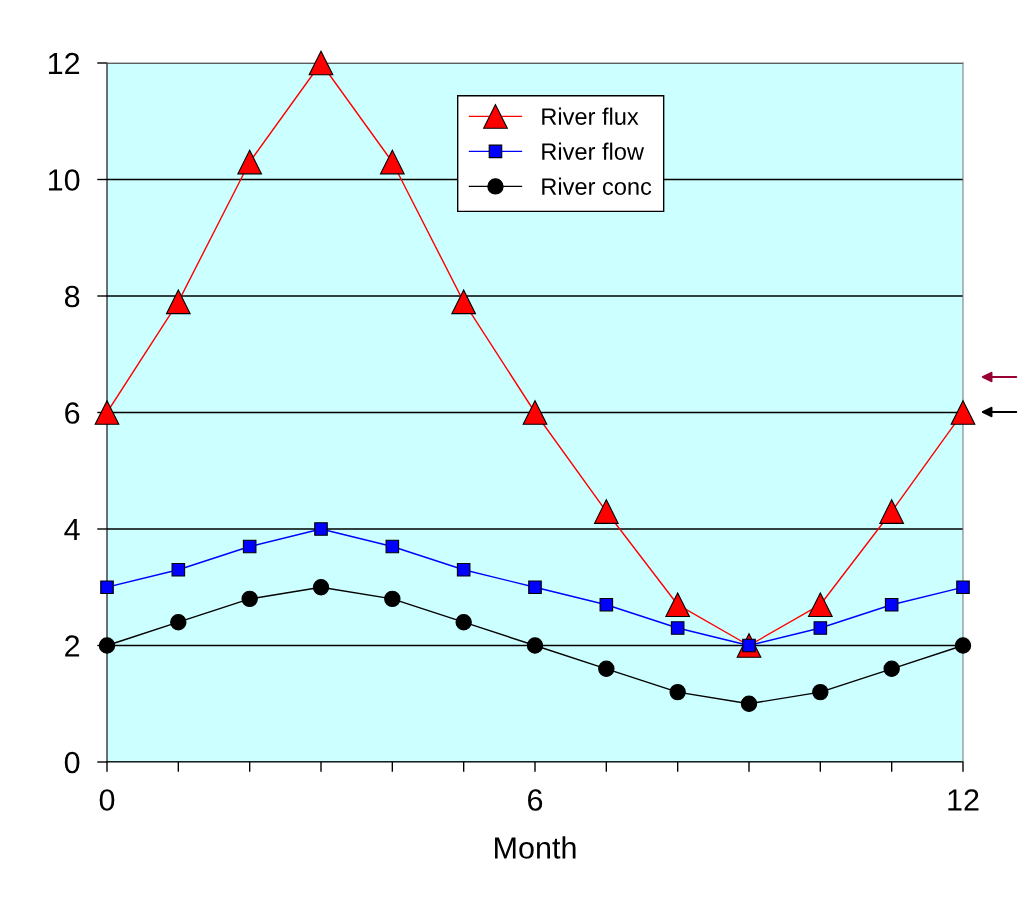 The height and width of the screenshot is (917, 1021). Describe the element at coordinates (590, 116) in the screenshot. I see `legend-label: River flux` at that location.